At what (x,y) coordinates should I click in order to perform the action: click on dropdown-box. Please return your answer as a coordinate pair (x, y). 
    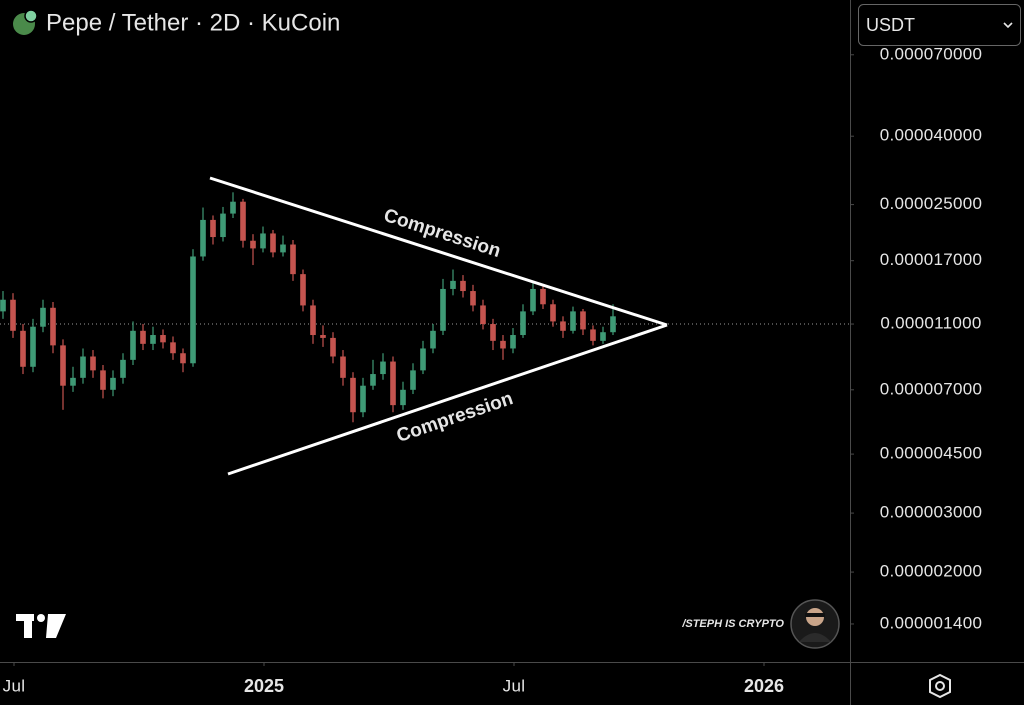
    Looking at the image, I should click on (939, 25).